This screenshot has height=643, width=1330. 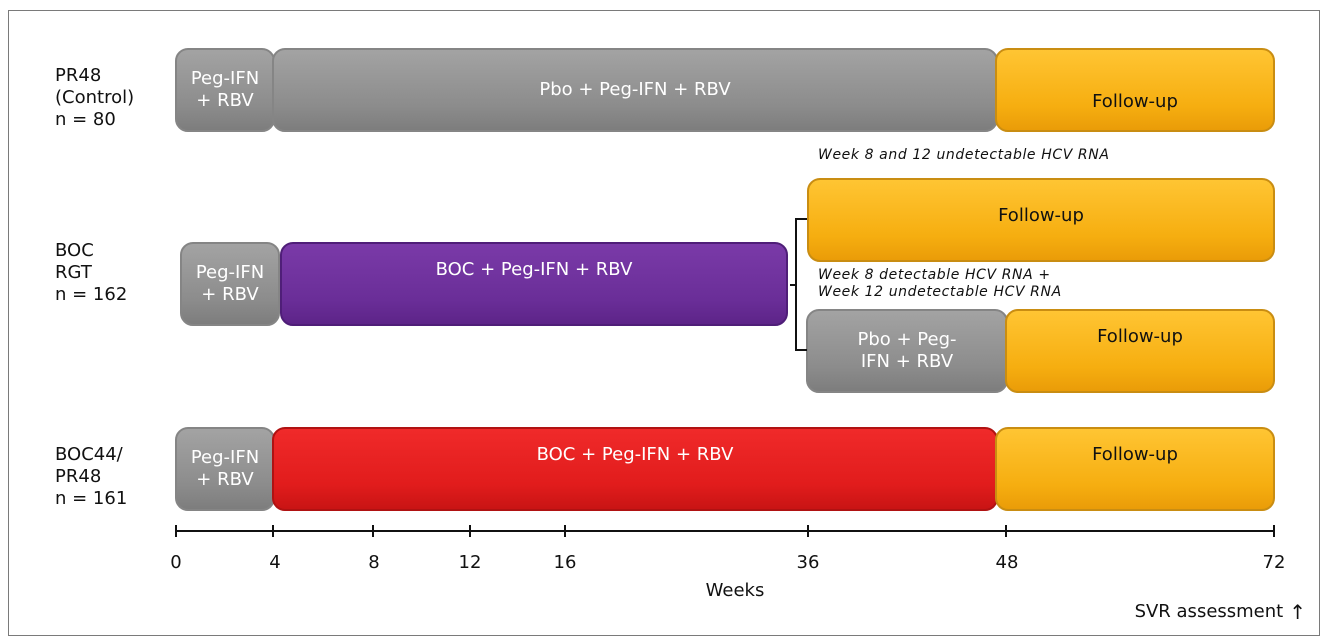 I want to click on rgt-pbo-bar: Pbo + Peg- IFN + RBV, so click(x=907, y=351).